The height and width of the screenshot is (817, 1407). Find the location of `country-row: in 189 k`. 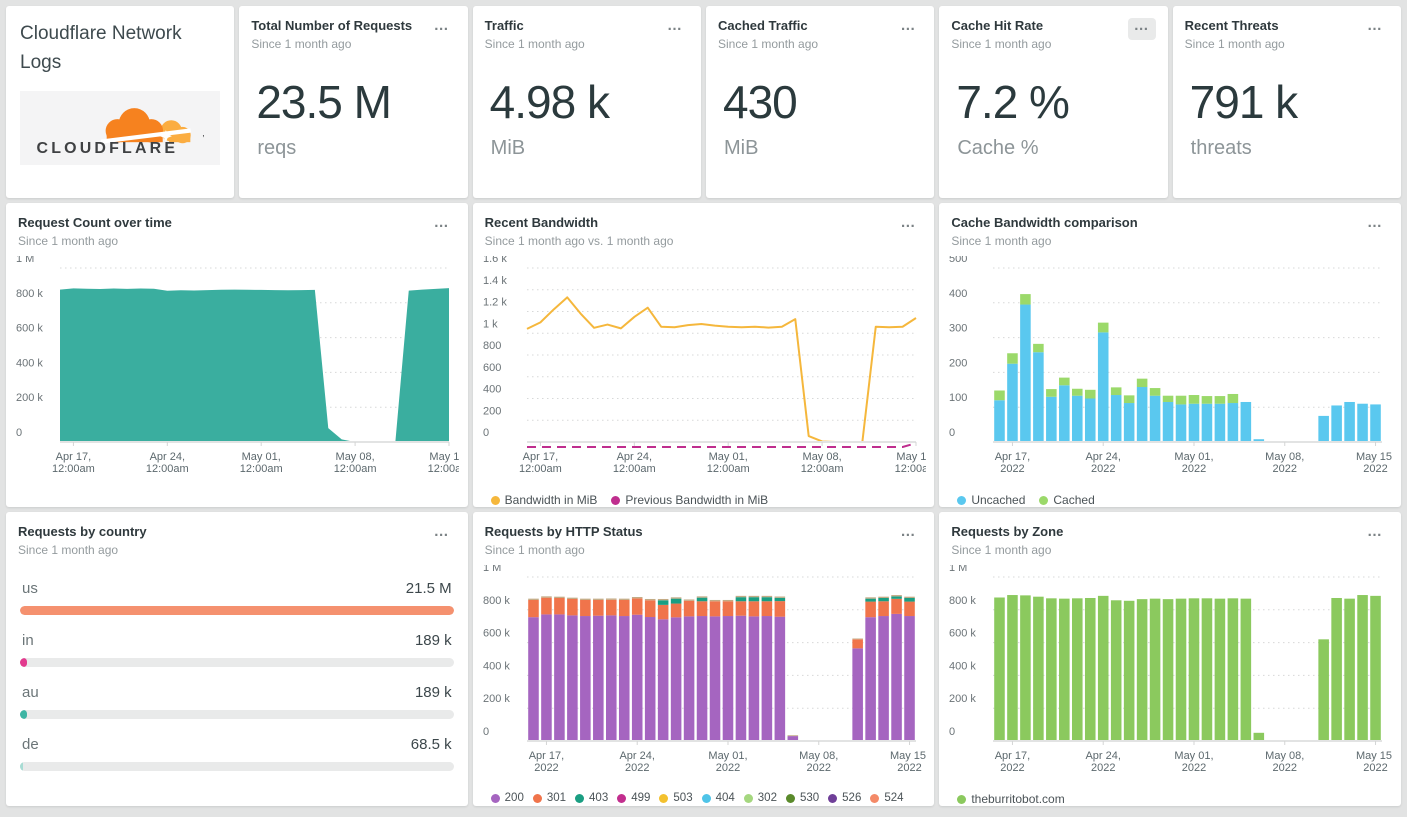

country-row: in 189 k is located at coordinates (237, 650).